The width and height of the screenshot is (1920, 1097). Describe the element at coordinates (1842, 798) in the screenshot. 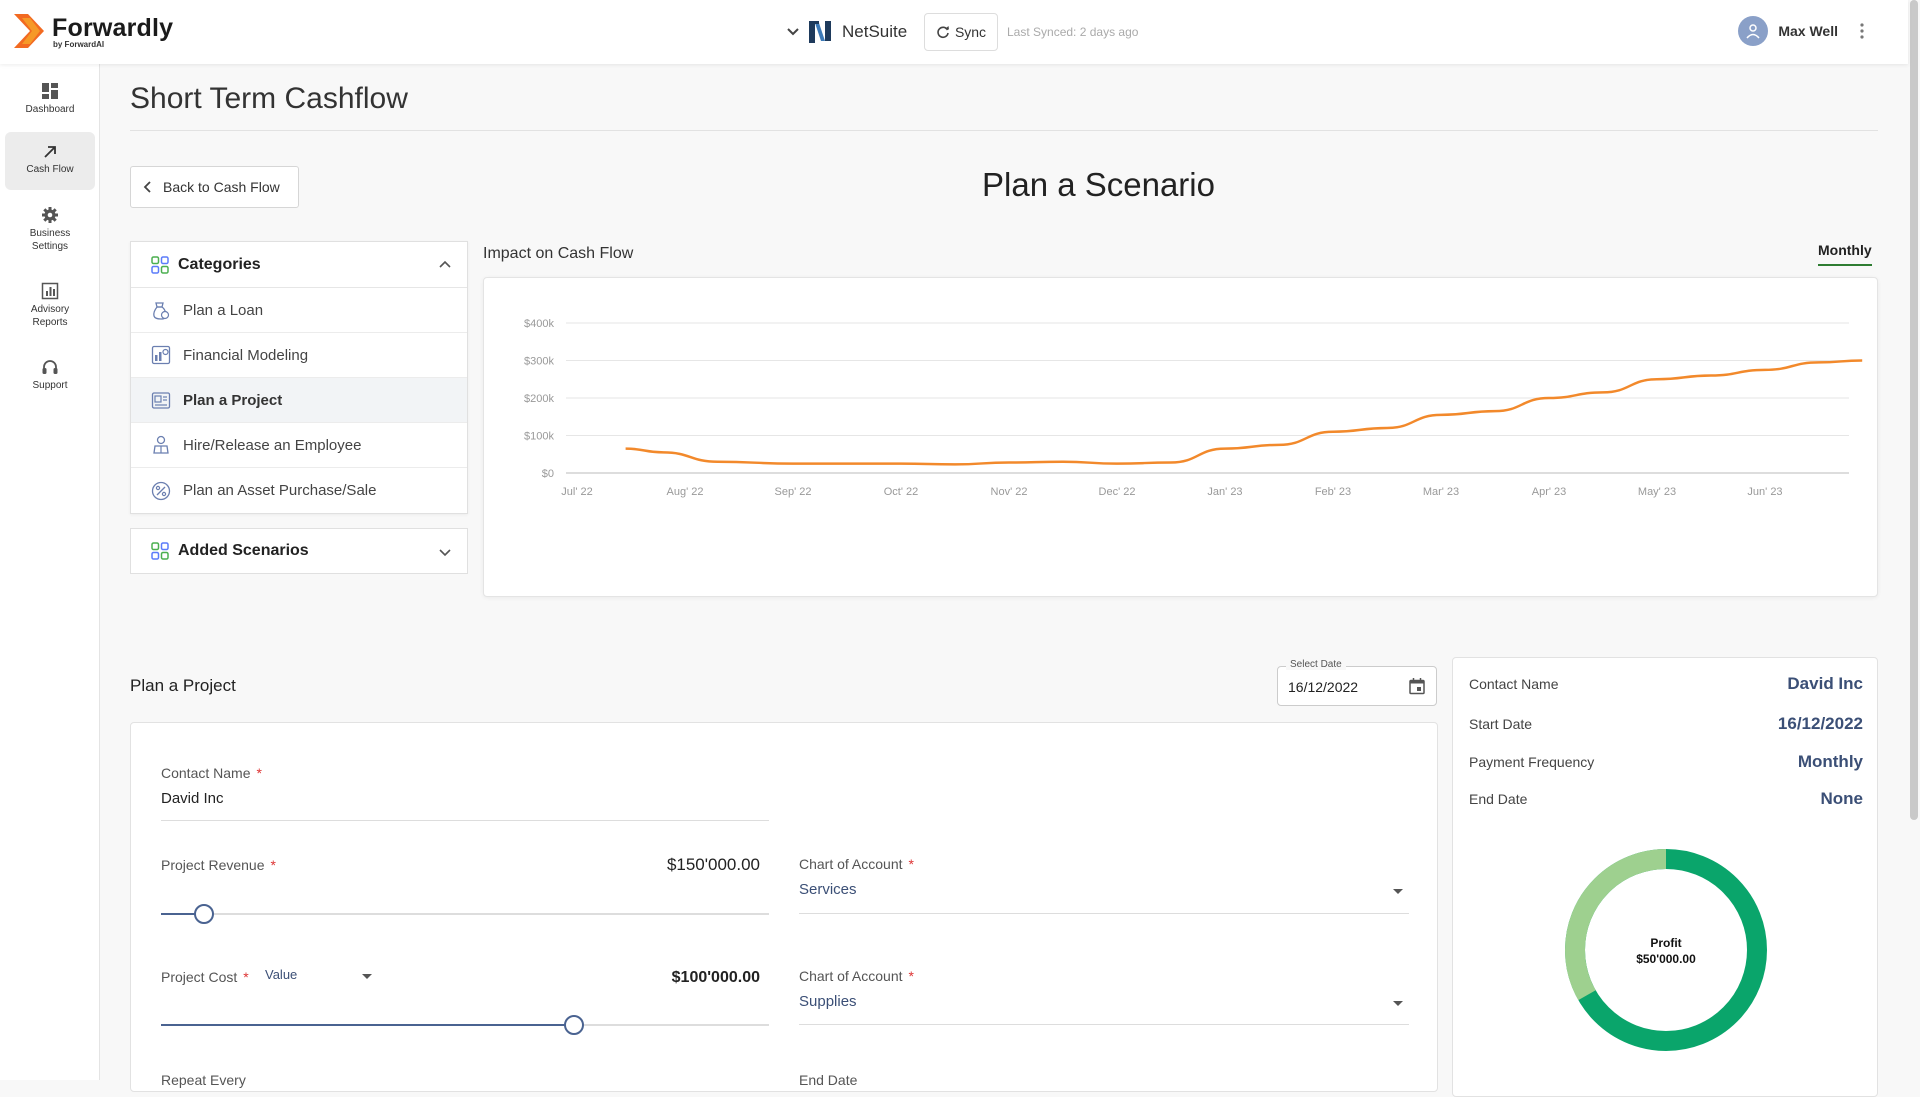

I see `summary-value: None` at that location.